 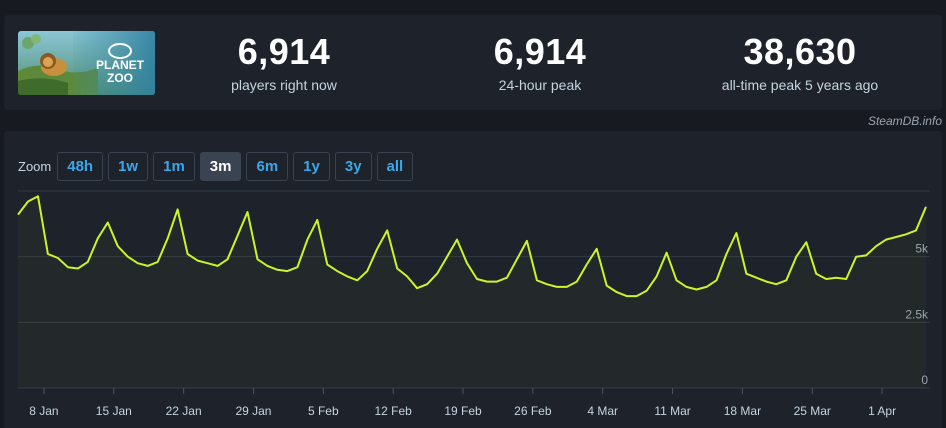 I want to click on game-logo: PLANET ZOO, so click(x=120, y=64).